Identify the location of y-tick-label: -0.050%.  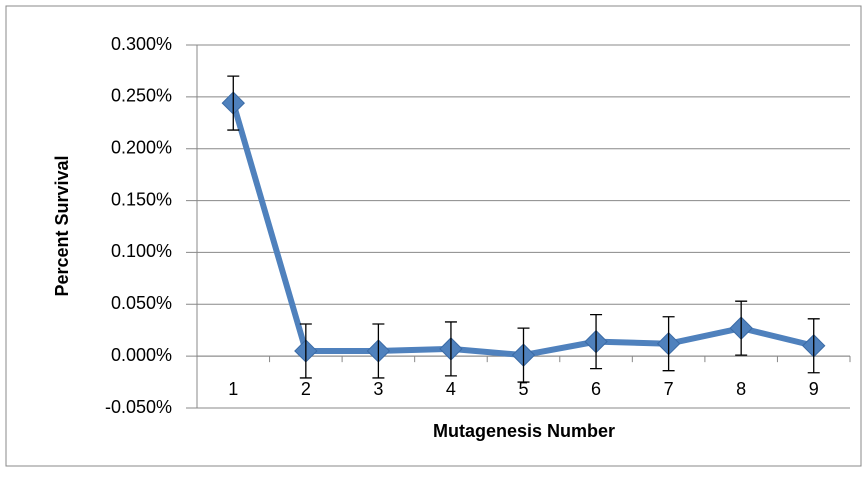
(138, 407).